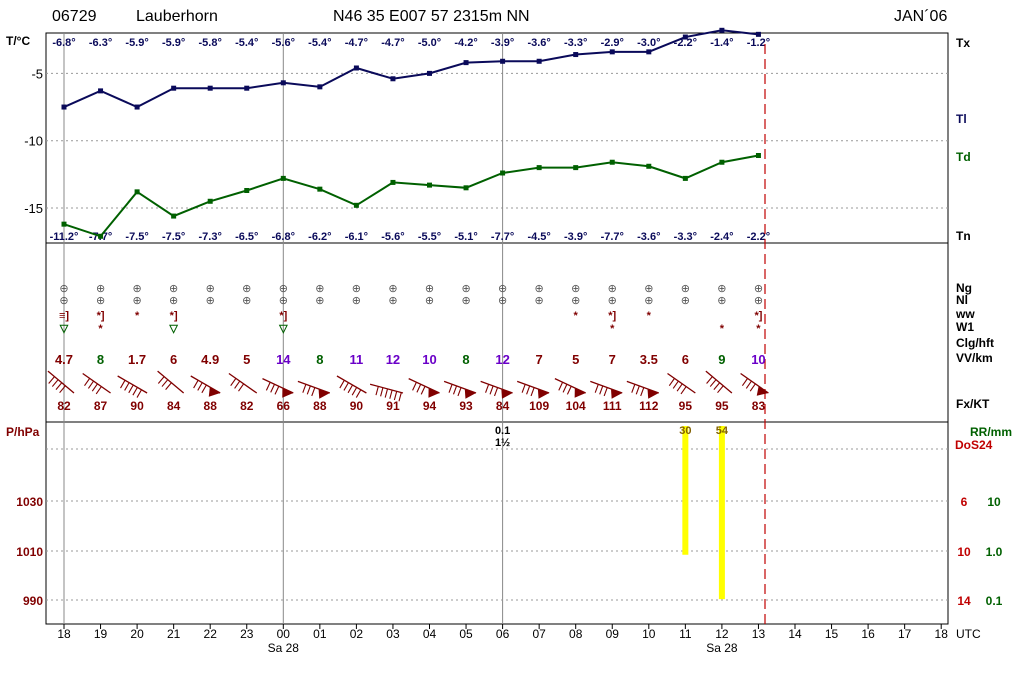 Image resolution: width=1024 pixels, height=691 pixels. I want to click on gust-value: 94, so click(430, 406).